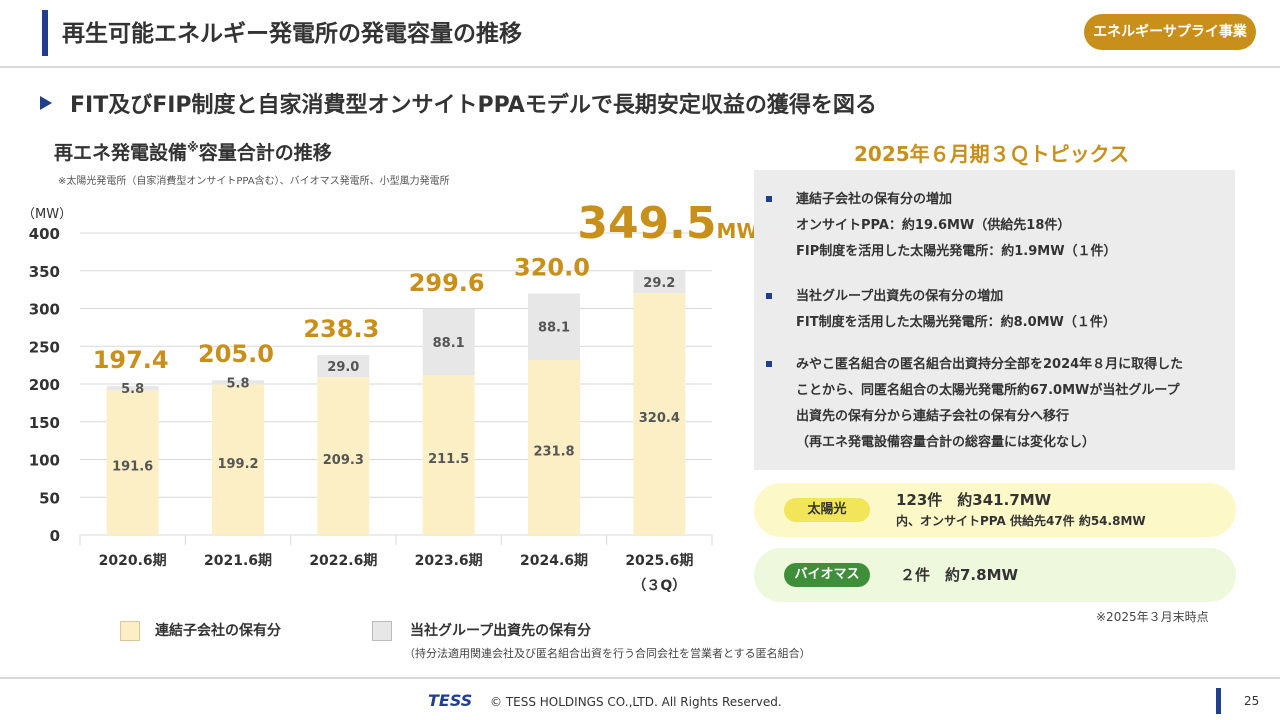  Describe the element at coordinates (44, 310) in the screenshot. I see `y-tick-label: 300` at that location.